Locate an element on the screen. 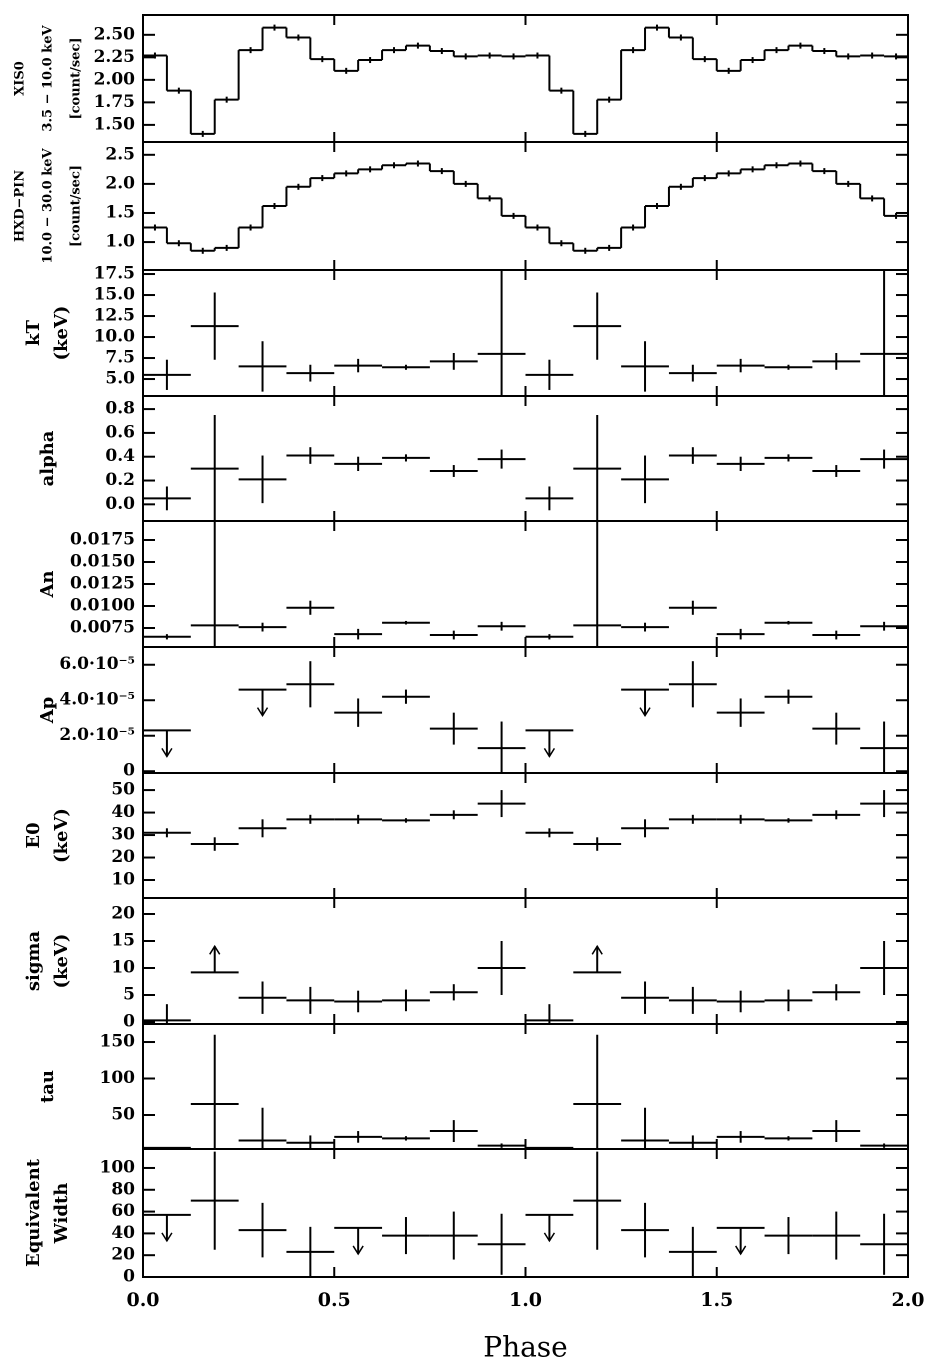 The image size is (926, 1362). y-axis-label: 3.5 − 10.0 keV is located at coordinates (48, 78).